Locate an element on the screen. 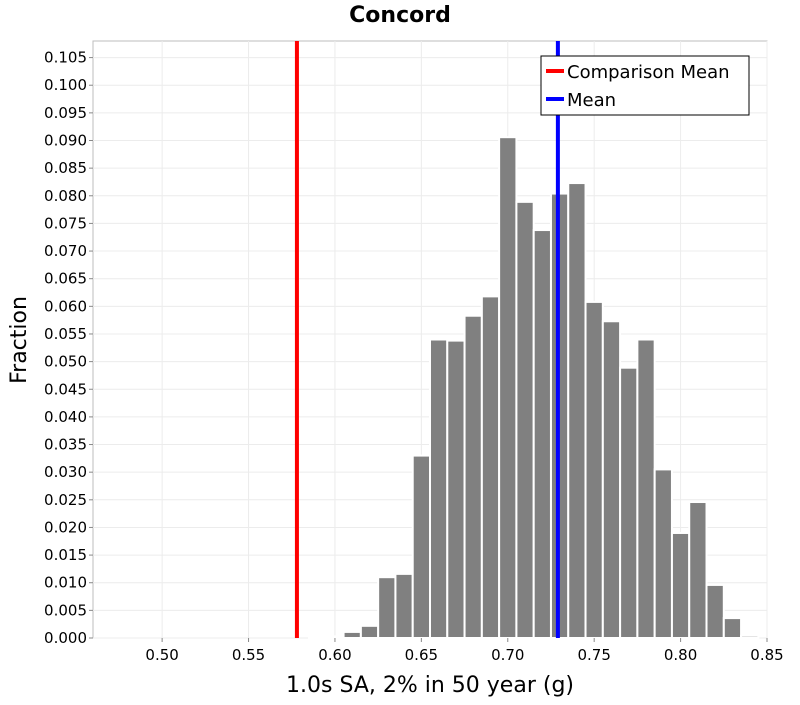  y-tick-label: 0.000 is located at coordinates (65, 638).